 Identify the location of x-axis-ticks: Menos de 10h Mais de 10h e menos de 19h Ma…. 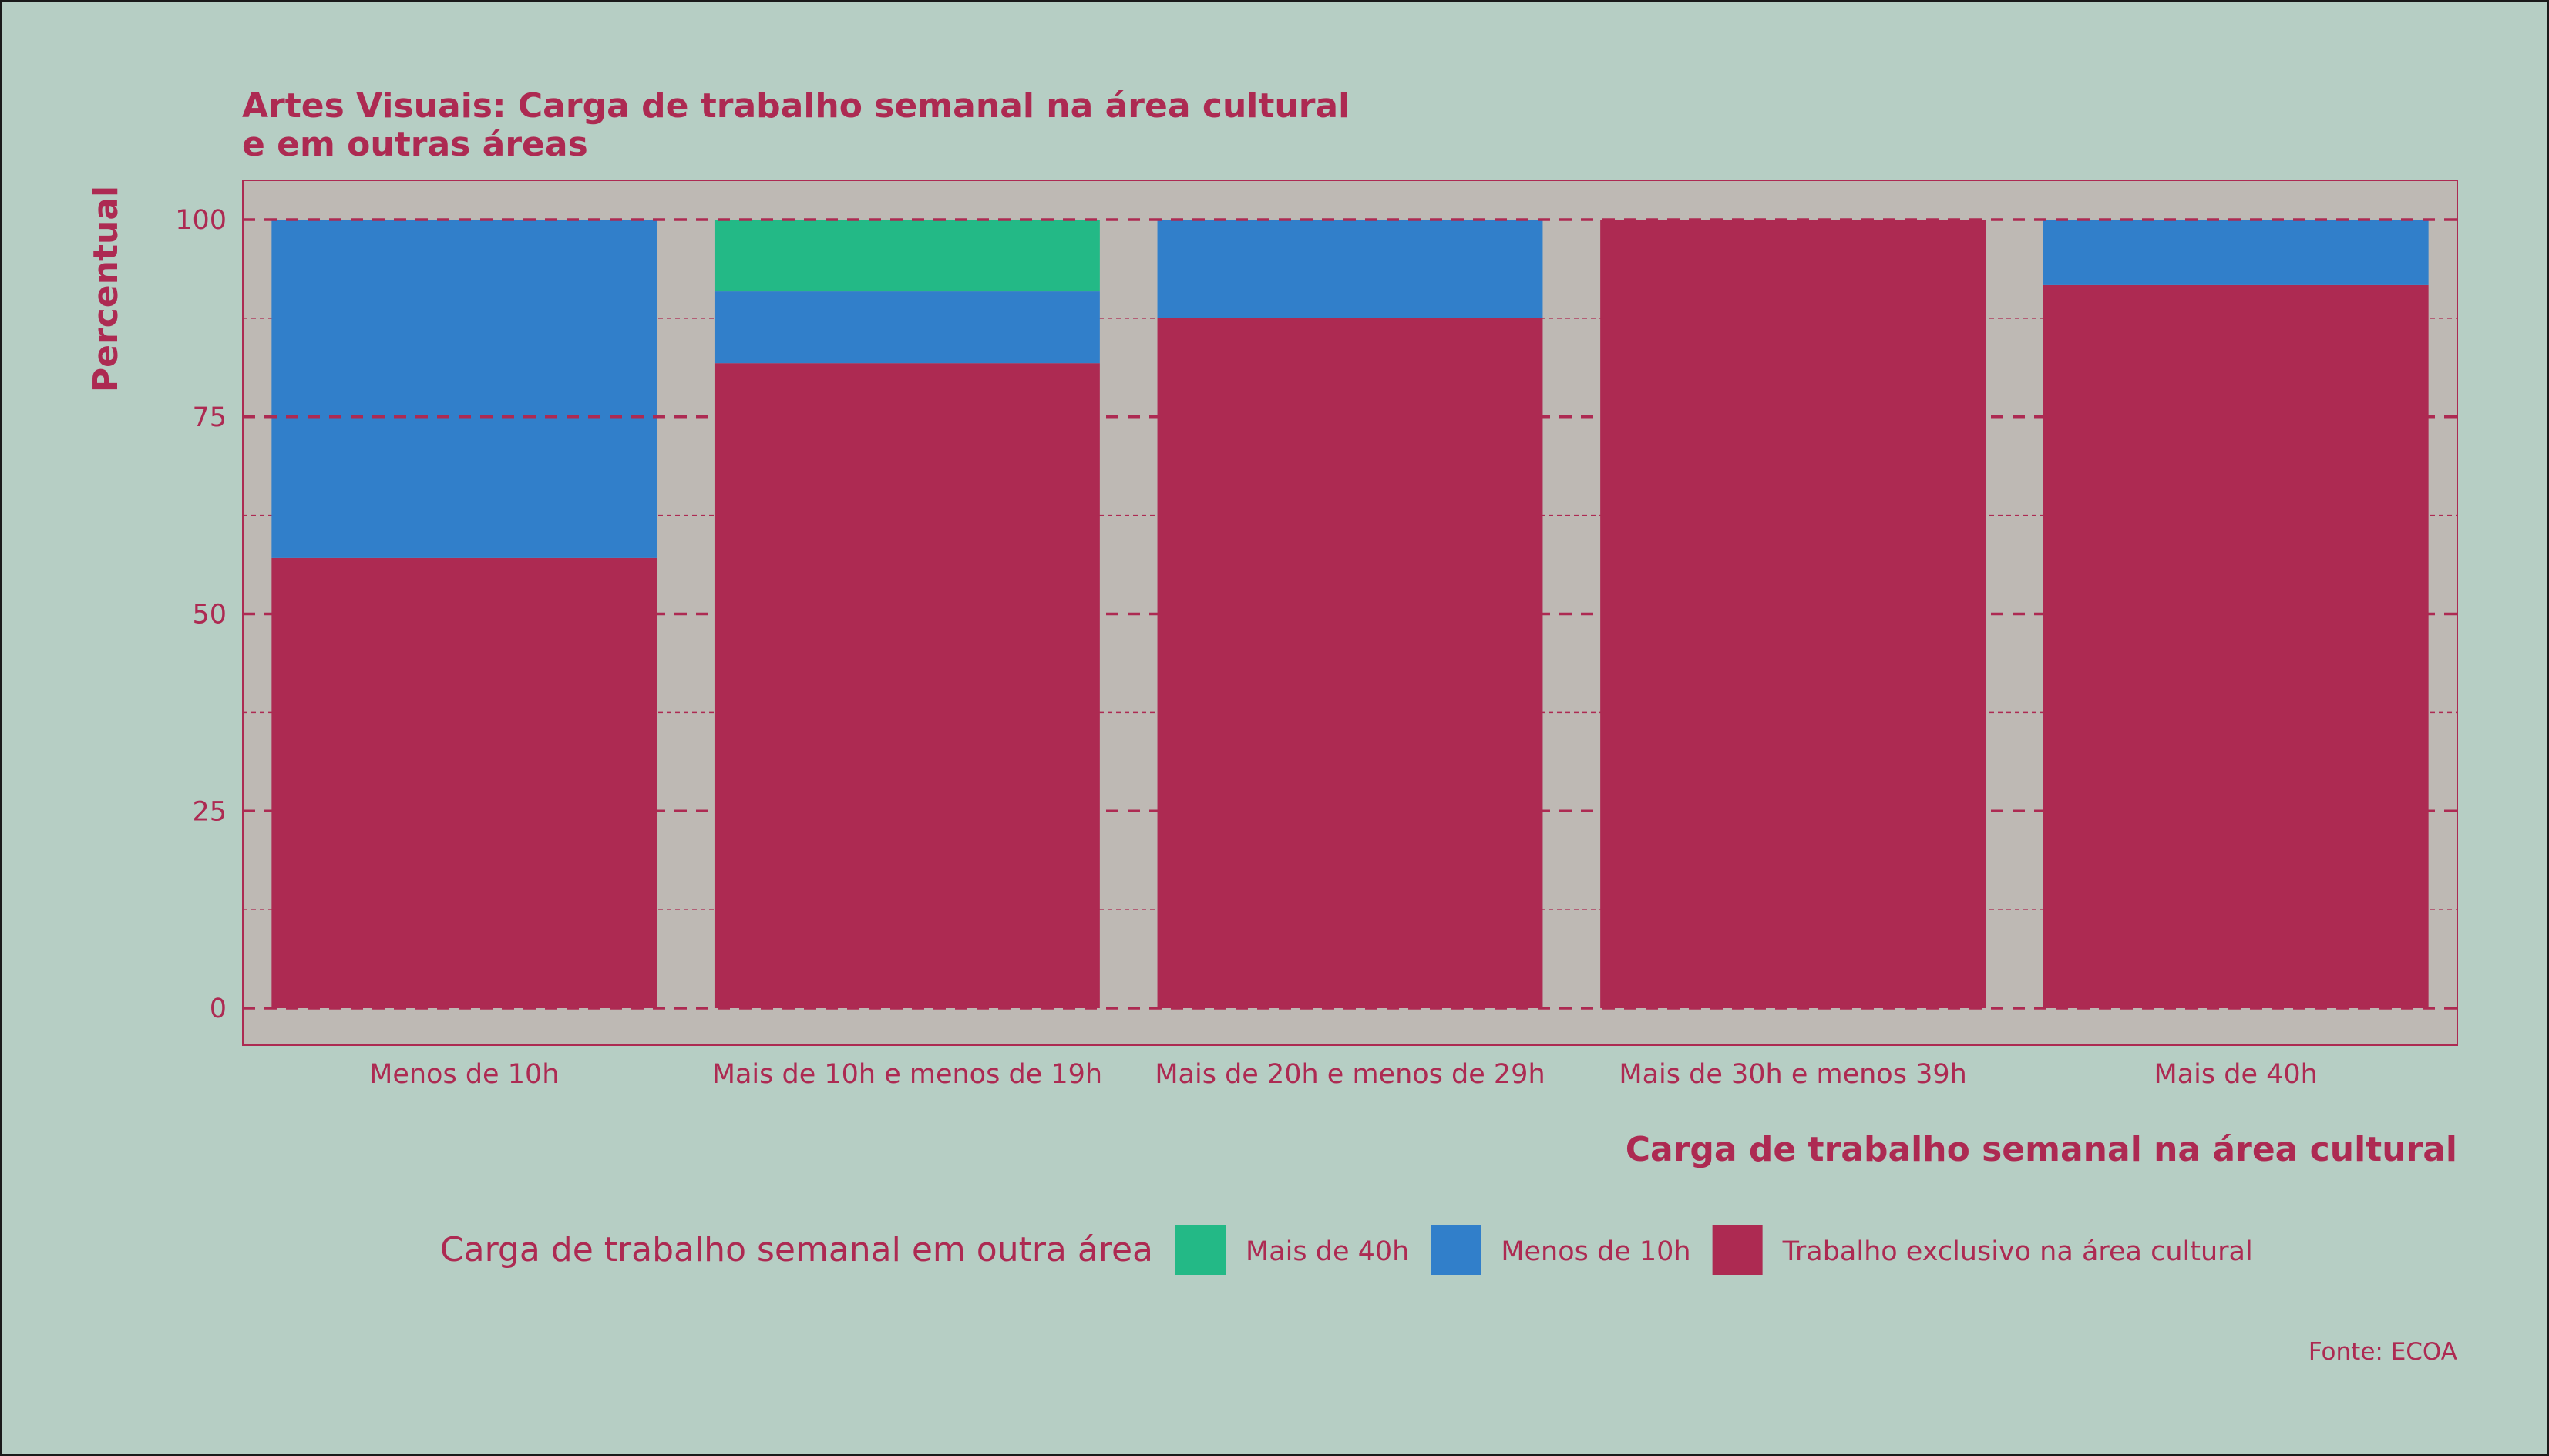
(1344, 1074).